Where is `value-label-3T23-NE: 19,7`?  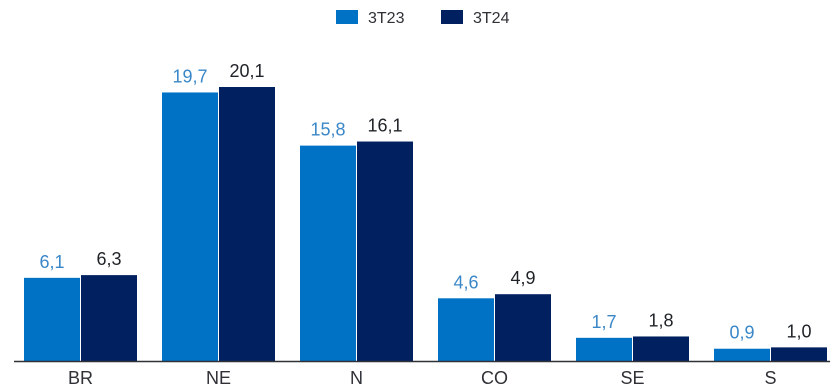
value-label-3T23-NE: 19,7 is located at coordinates (189, 76).